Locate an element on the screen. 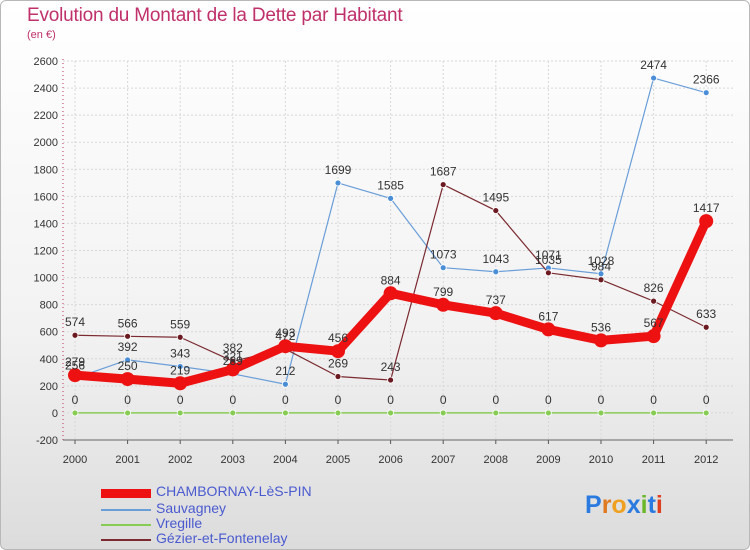 This screenshot has width=750, height=550. y-tick-label: 2000 is located at coordinates (46, 143).